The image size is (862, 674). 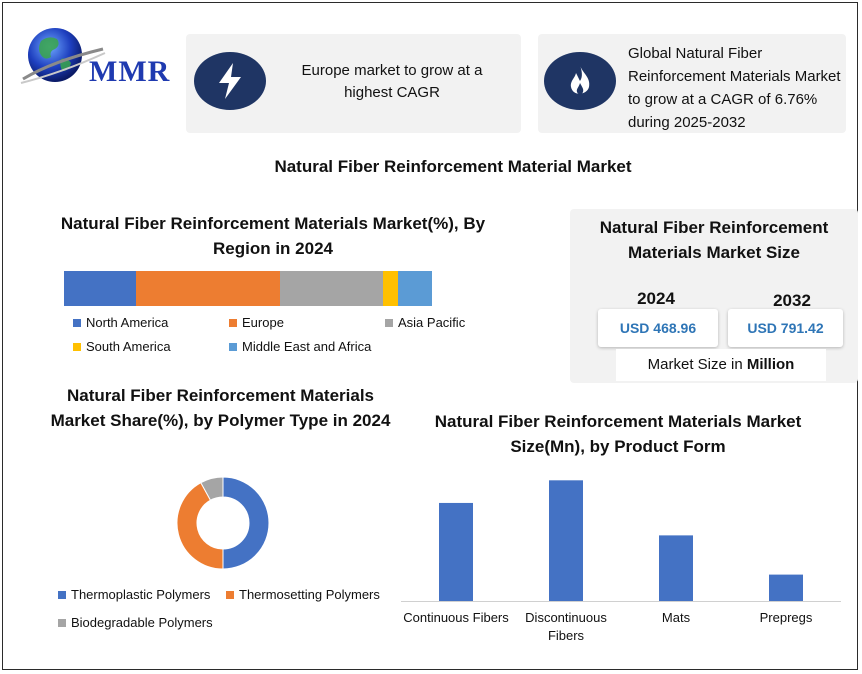 What do you see at coordinates (246, 523) in the screenshot?
I see `donut-slice-thermoplastic-polymers` at bounding box center [246, 523].